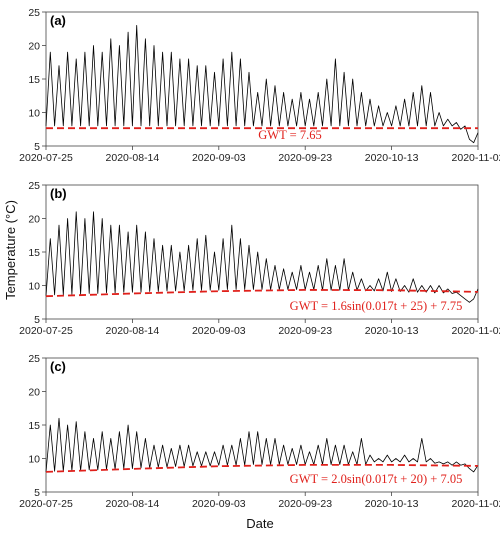 The image size is (500, 537). Describe the element at coordinates (58, 20) in the screenshot. I see `panel-label: (a)` at that location.